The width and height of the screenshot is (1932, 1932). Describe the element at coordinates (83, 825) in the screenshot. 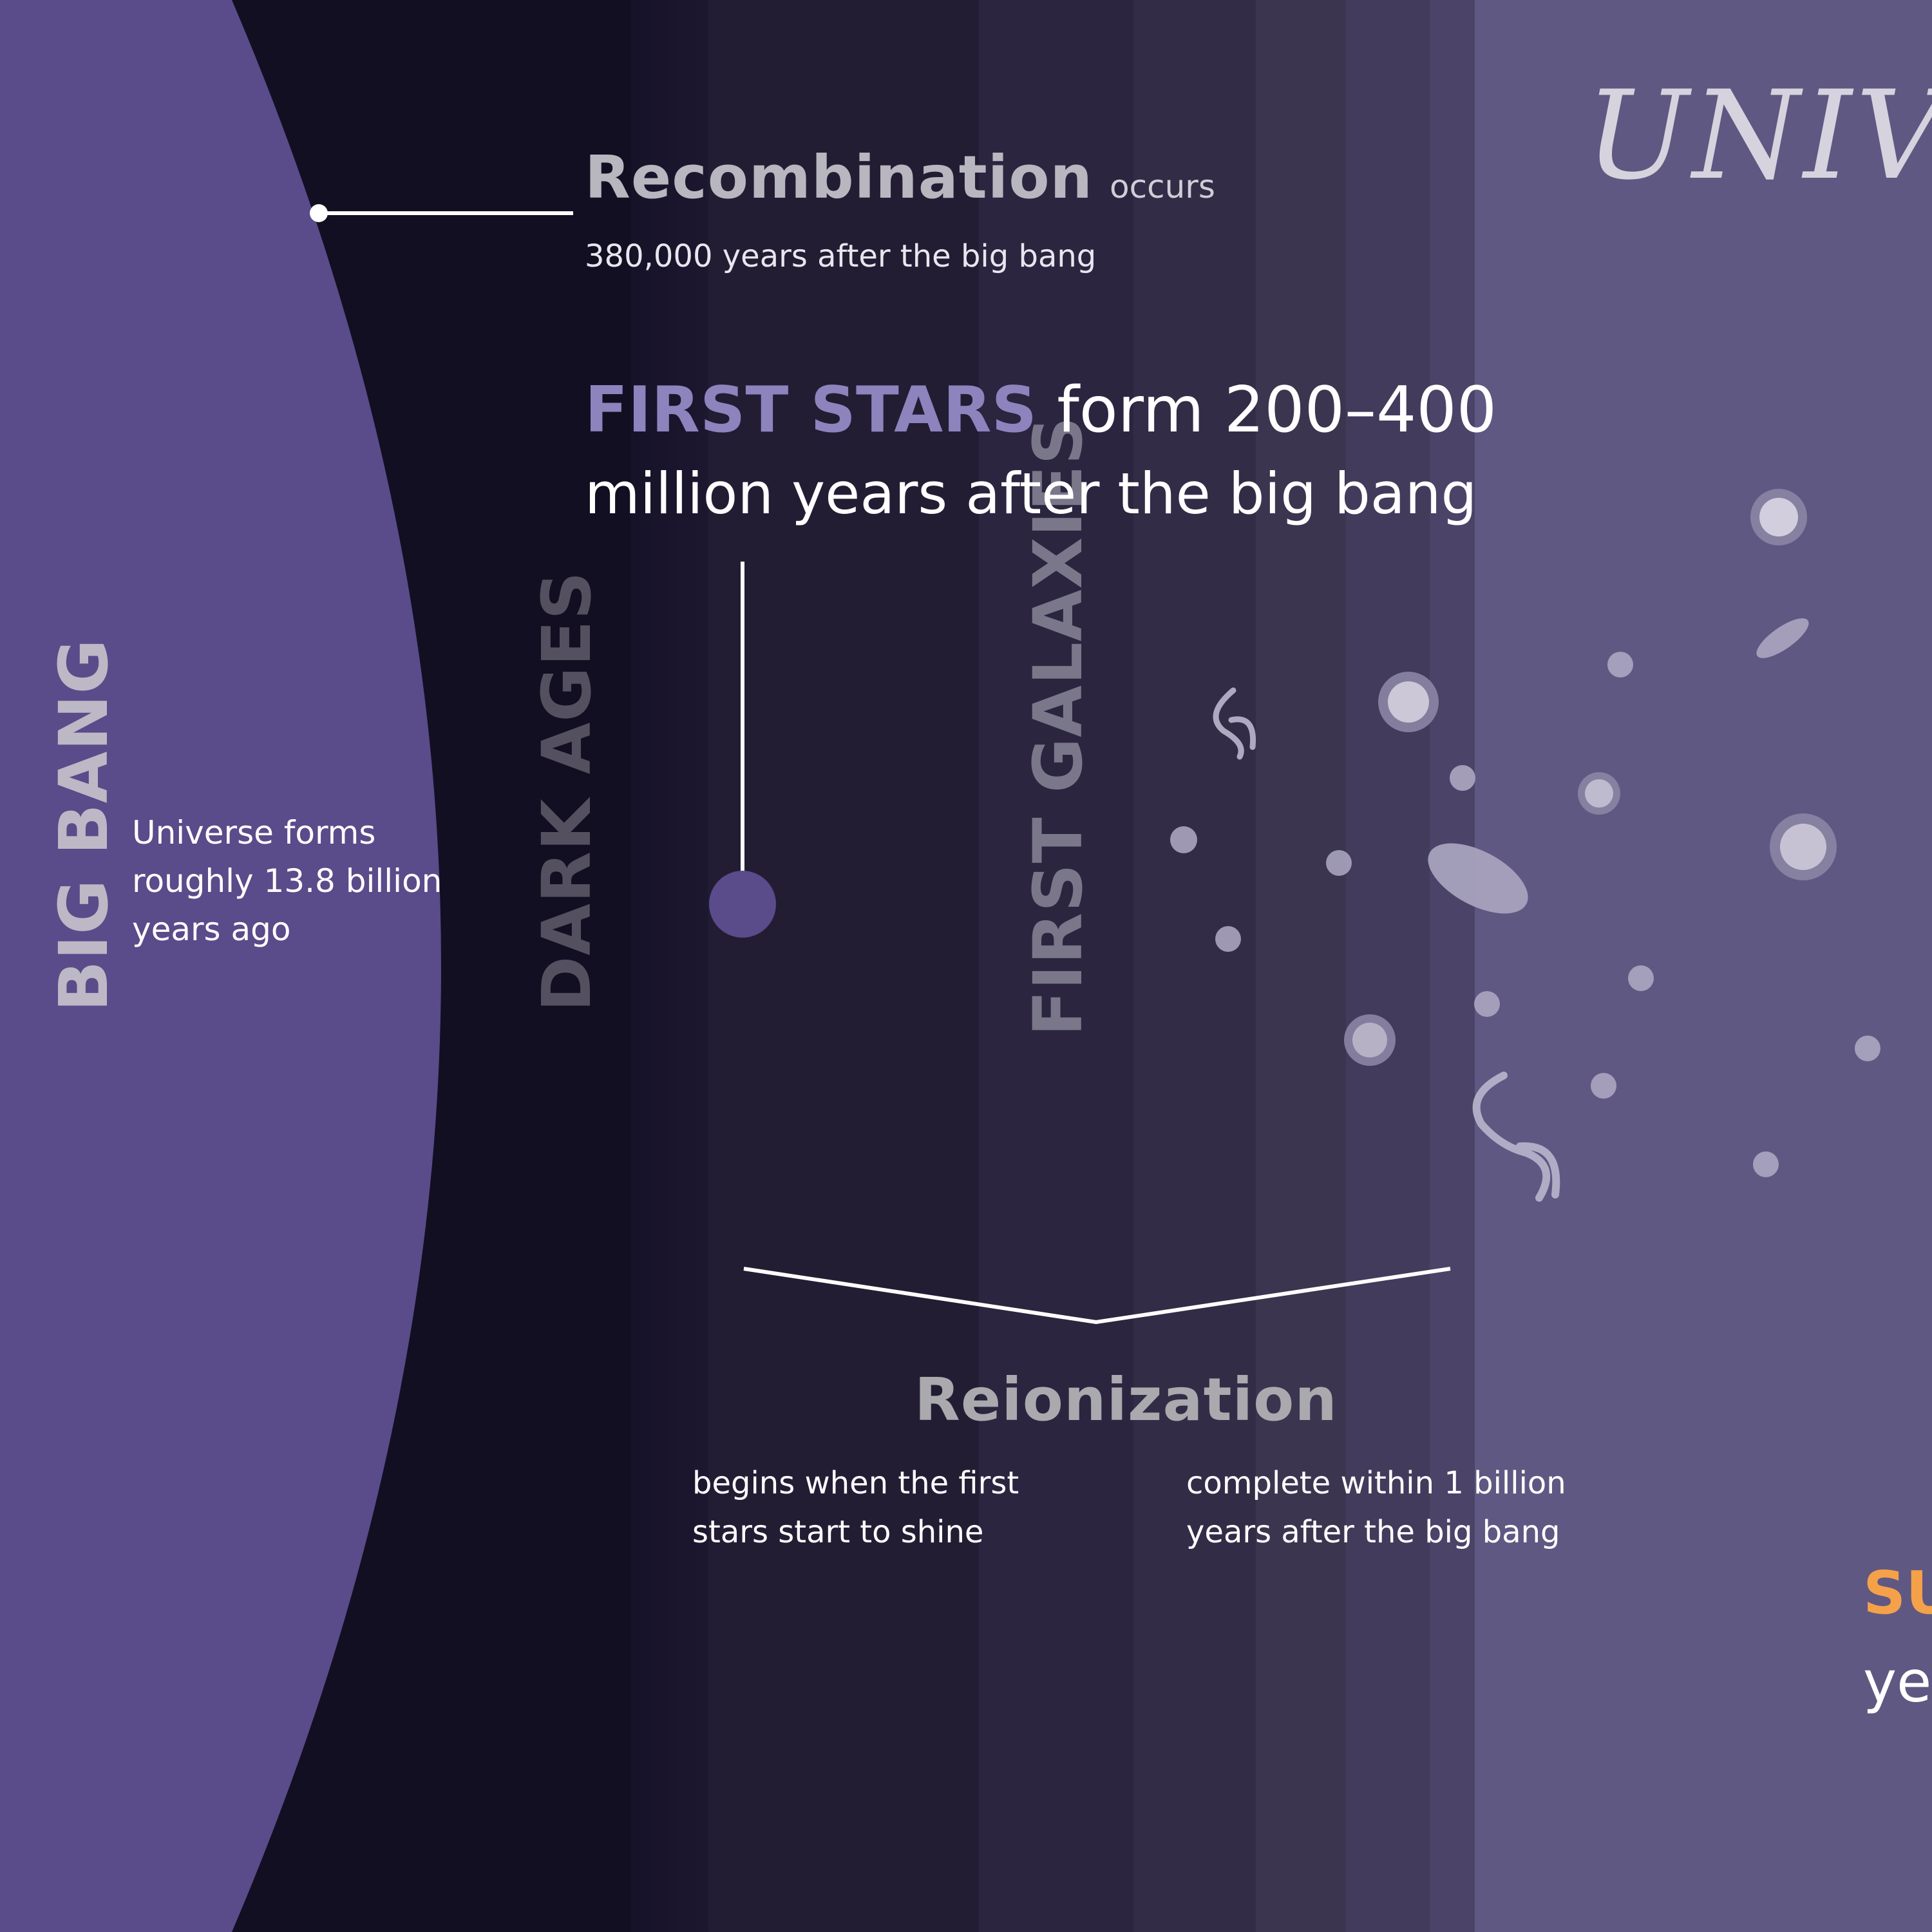

I see `big-bang-label: BIG BANG` at that location.